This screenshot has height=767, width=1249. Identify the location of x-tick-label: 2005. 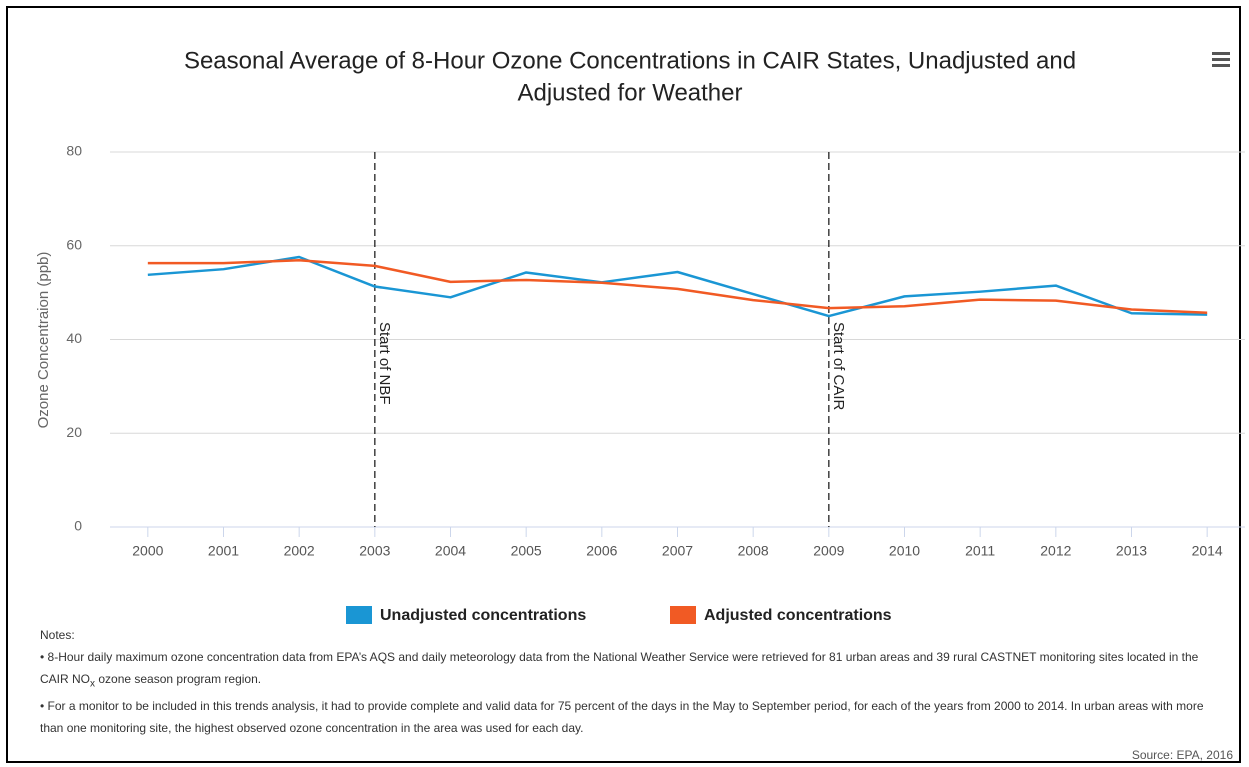
(526, 551).